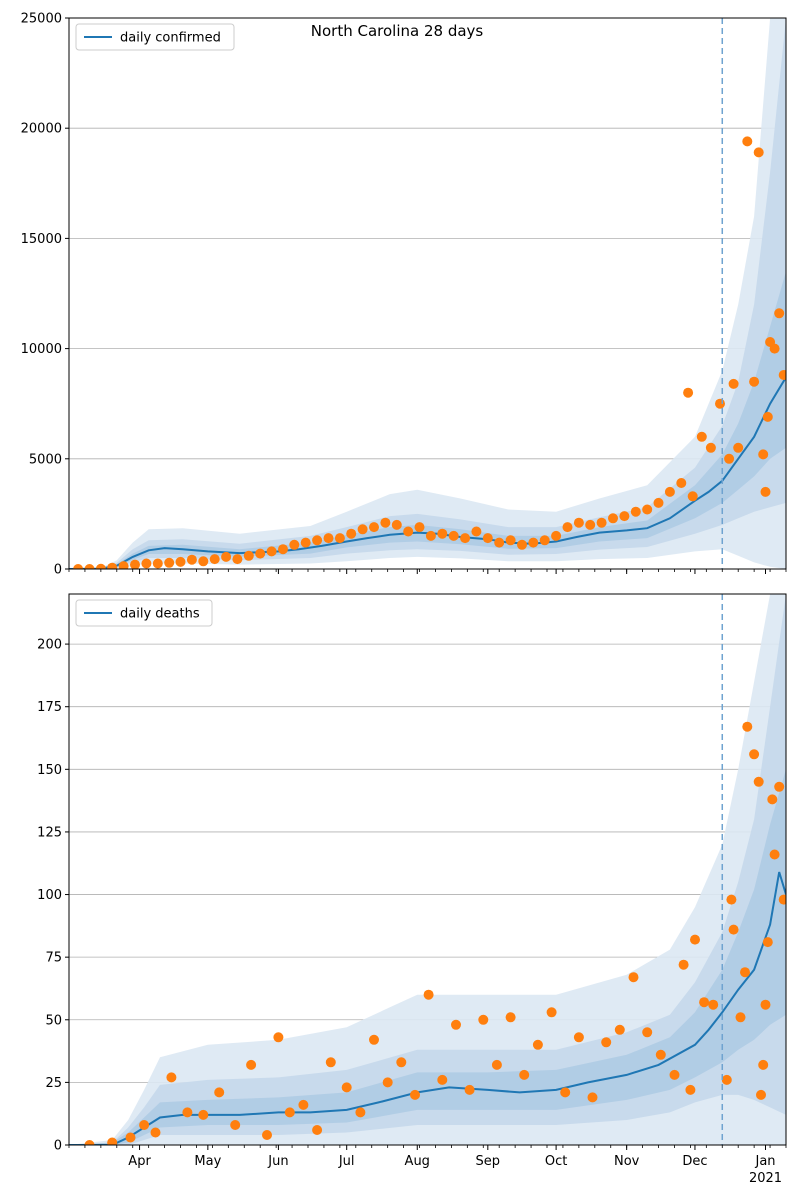 The width and height of the screenshot is (800, 1200). What do you see at coordinates (417, 1161) in the screenshot?
I see `x-tick-label: Aug` at bounding box center [417, 1161].